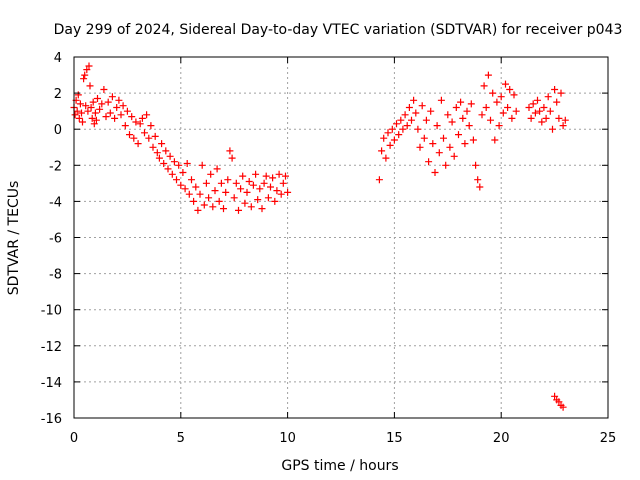 The width and height of the screenshot is (640, 480). What do you see at coordinates (343, 438) in the screenshot?
I see `x-tick-labels: 0 5 10 15 20 25` at bounding box center [343, 438].